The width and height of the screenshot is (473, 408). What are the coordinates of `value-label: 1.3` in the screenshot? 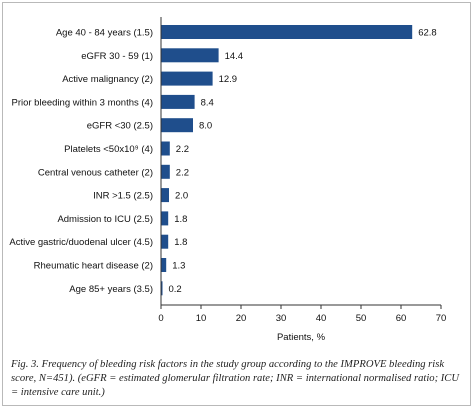 It's located at (178, 266).